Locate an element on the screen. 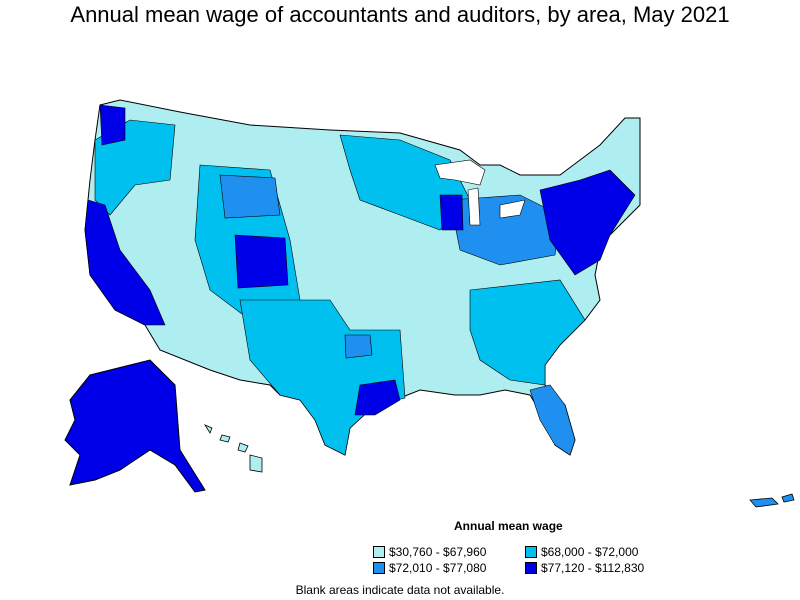 The width and height of the screenshot is (800, 600). region-florida is located at coordinates (552, 420).